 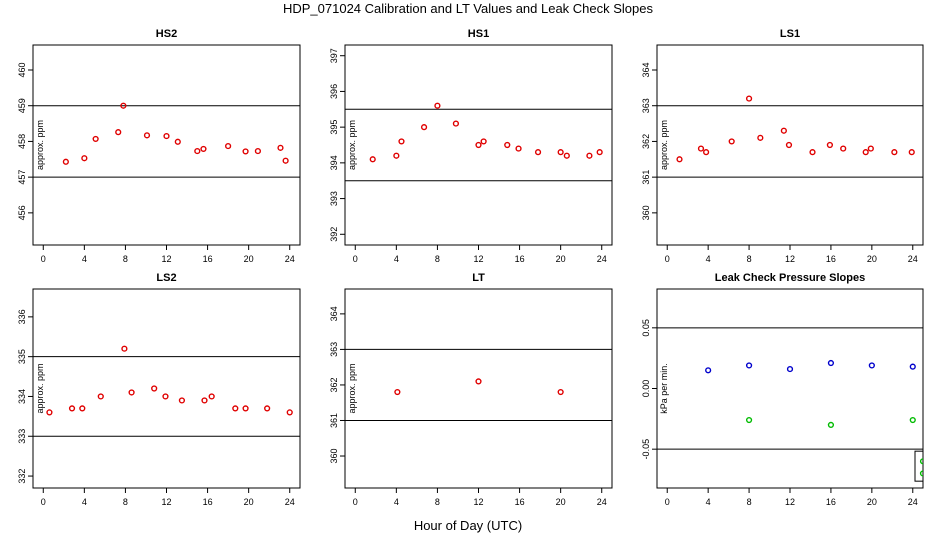 I want to click on y-tick-label: 362, so click(x=646, y=141).